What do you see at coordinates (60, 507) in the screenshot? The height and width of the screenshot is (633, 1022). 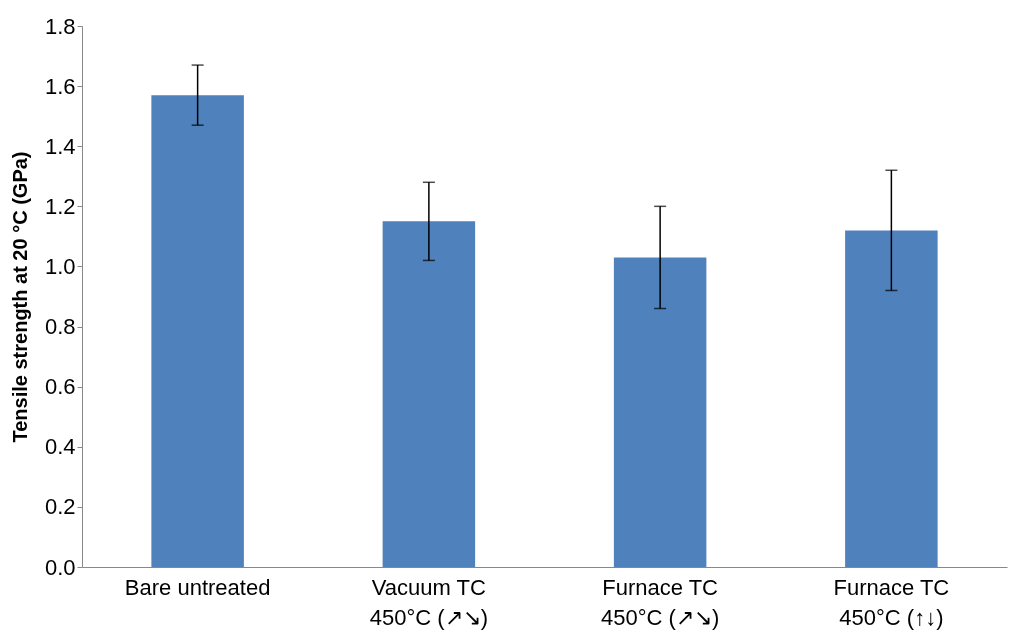 I see `y-tick-label: 0.2` at bounding box center [60, 507].